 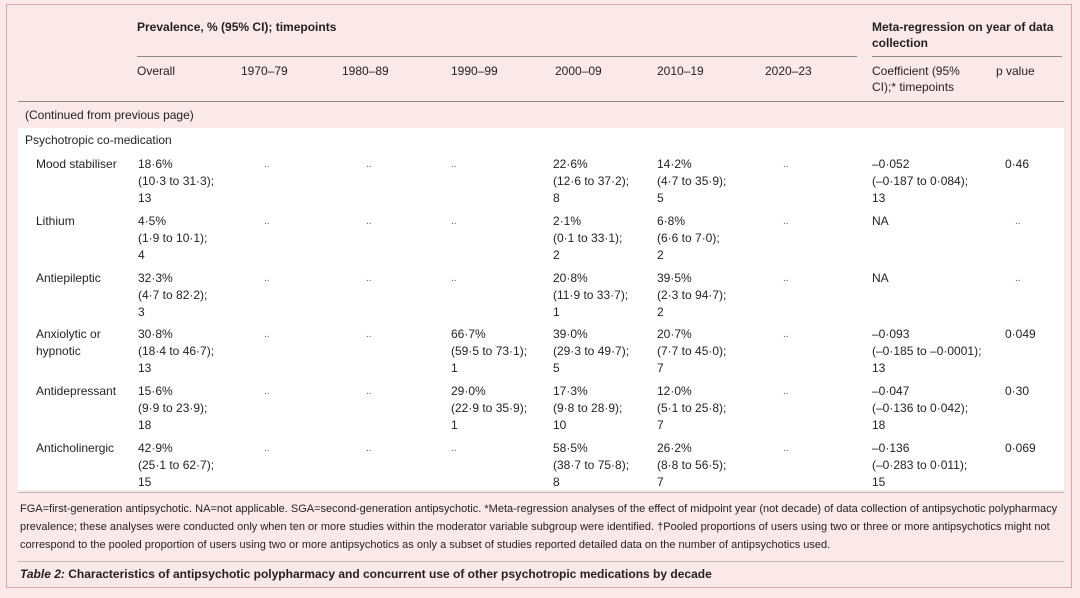 What do you see at coordinates (688, 238) in the screenshot?
I see `cell-2010s: 6·8% (6·6 to 7·0); 2` at bounding box center [688, 238].